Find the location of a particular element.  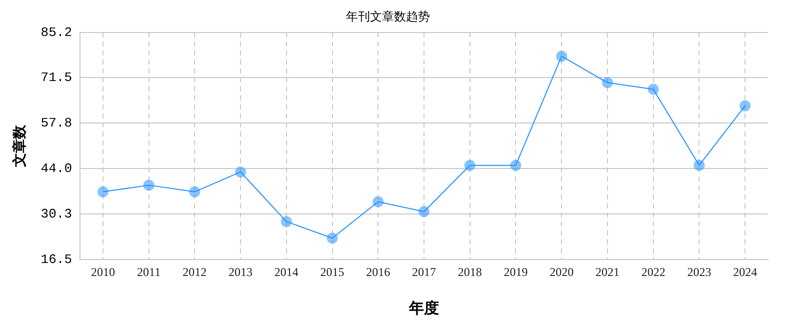

y-tick-label: 16.5 is located at coordinates (56, 260).